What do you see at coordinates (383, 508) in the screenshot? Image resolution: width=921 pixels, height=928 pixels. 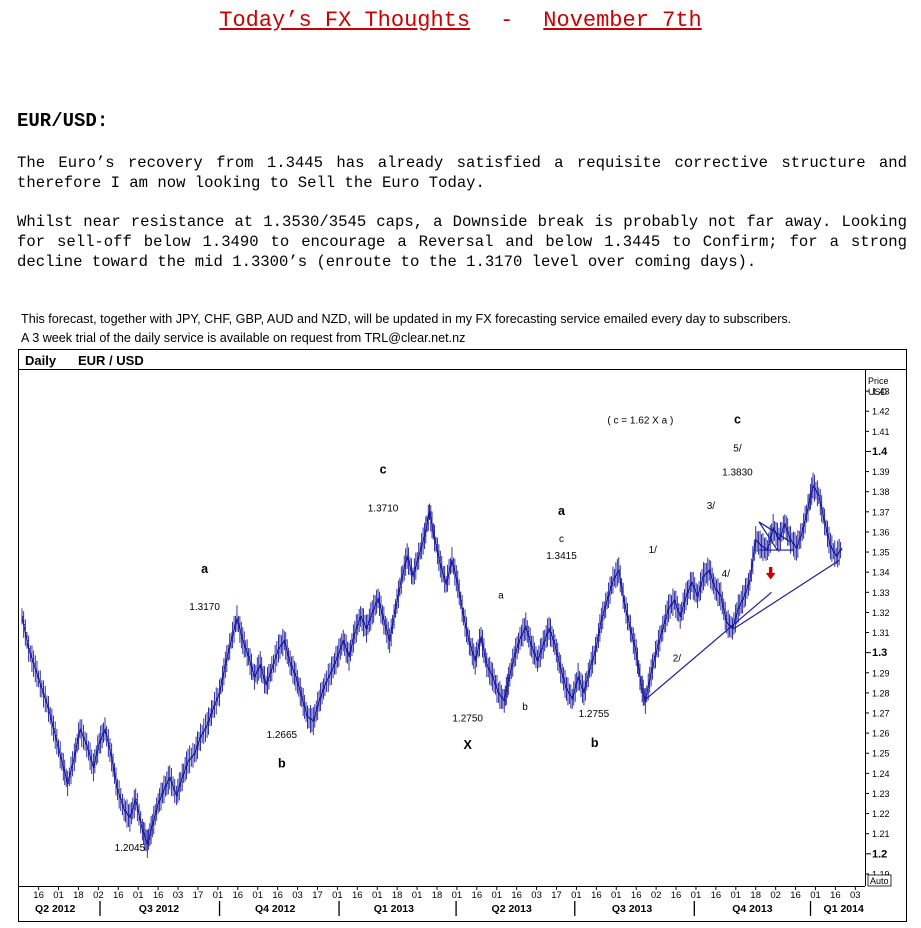 I see `wave-annotation: 1.3710` at bounding box center [383, 508].